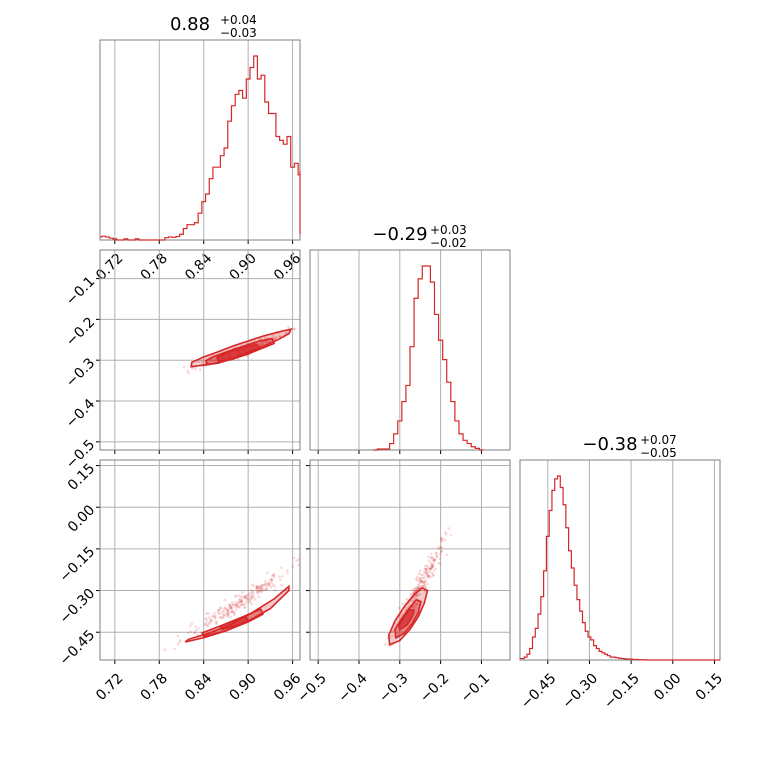 The height and width of the screenshot is (760, 760). What do you see at coordinates (234, 623) in the screenshot?
I see `pair-0-2-contour` at bounding box center [234, 623].